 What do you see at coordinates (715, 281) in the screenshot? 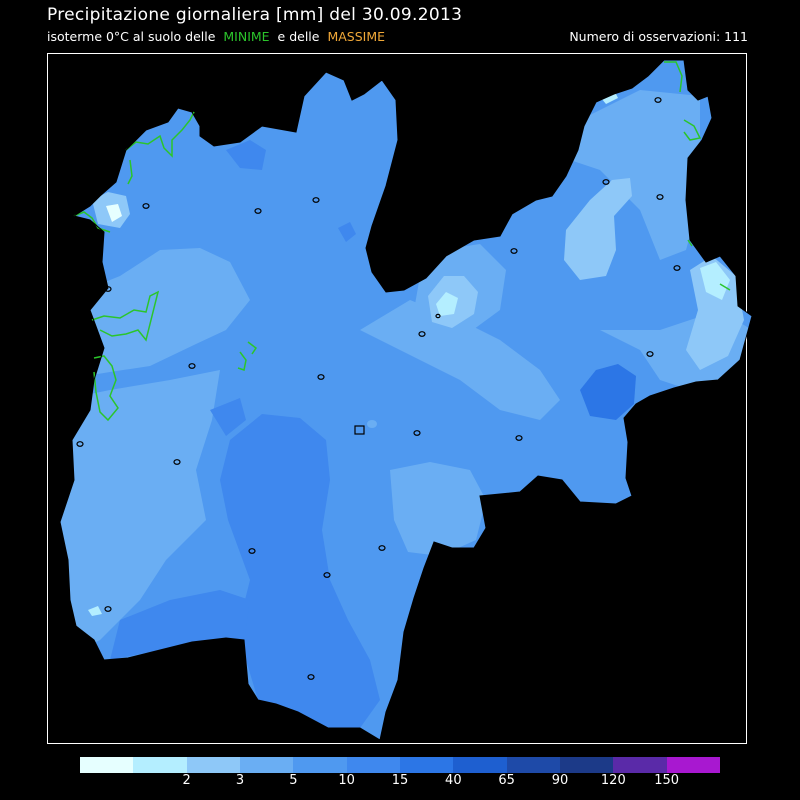
I see `contour-core-east` at bounding box center [715, 281].